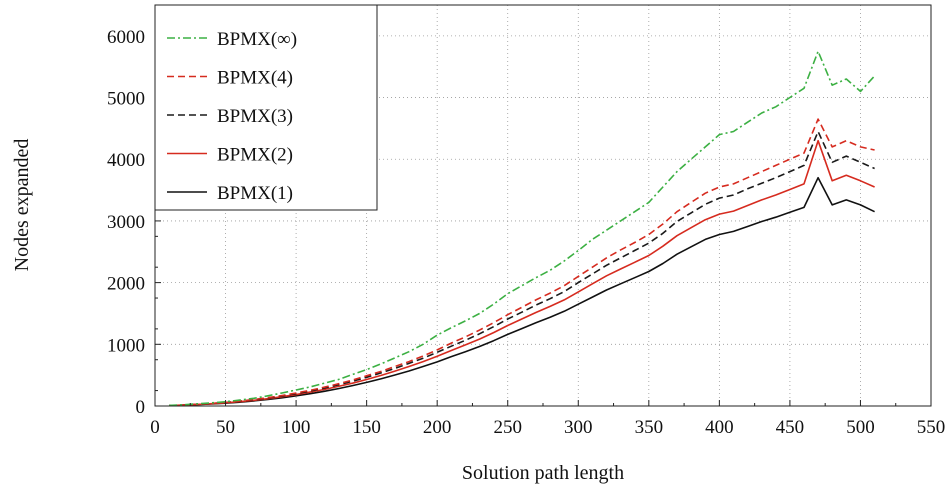 The width and height of the screenshot is (952, 489). What do you see at coordinates (141, 407) in the screenshot?
I see `y-tick-label-0: 0` at bounding box center [141, 407].